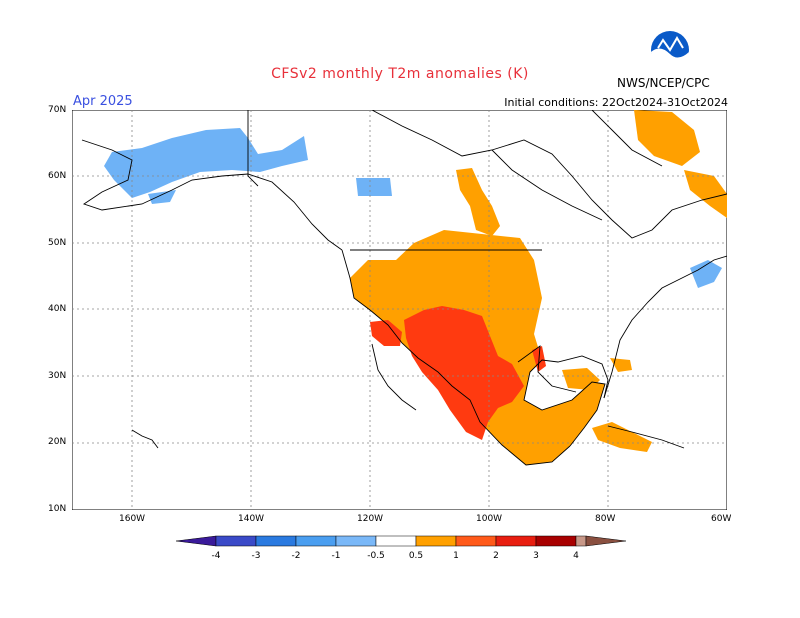 The width and height of the screenshot is (800, 618). What do you see at coordinates (57, 309) in the screenshot?
I see `lat-label-40n: 40N` at bounding box center [57, 309].